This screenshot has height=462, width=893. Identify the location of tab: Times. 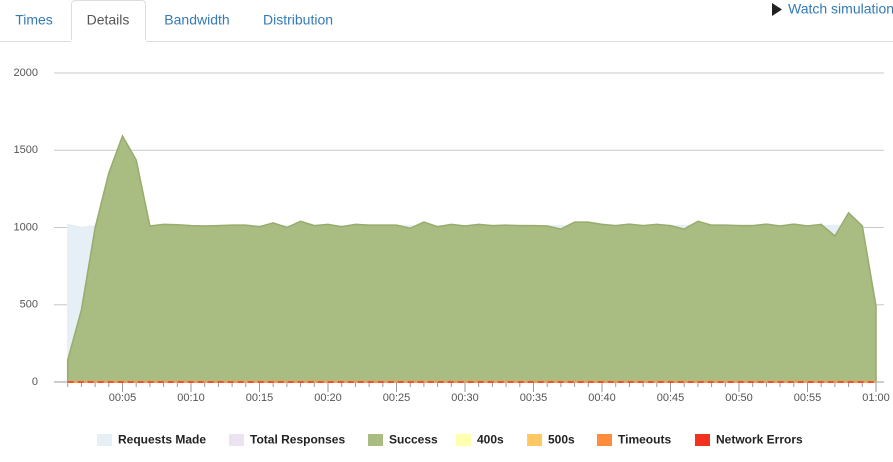
(34, 20).